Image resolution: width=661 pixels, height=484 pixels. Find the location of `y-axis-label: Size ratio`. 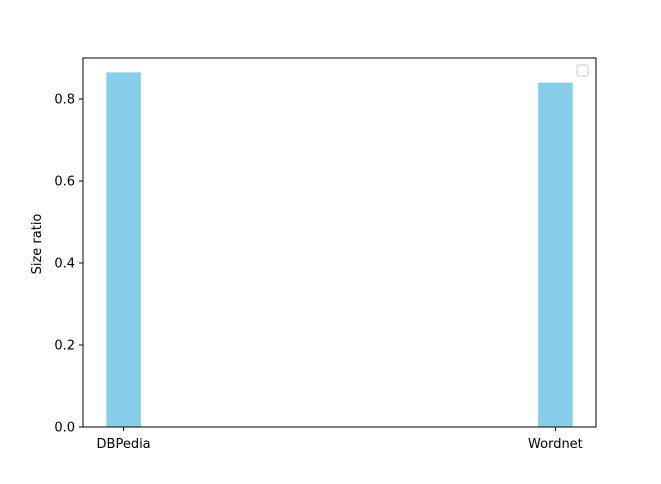

y-axis-label: Size ratio is located at coordinates (37, 244).